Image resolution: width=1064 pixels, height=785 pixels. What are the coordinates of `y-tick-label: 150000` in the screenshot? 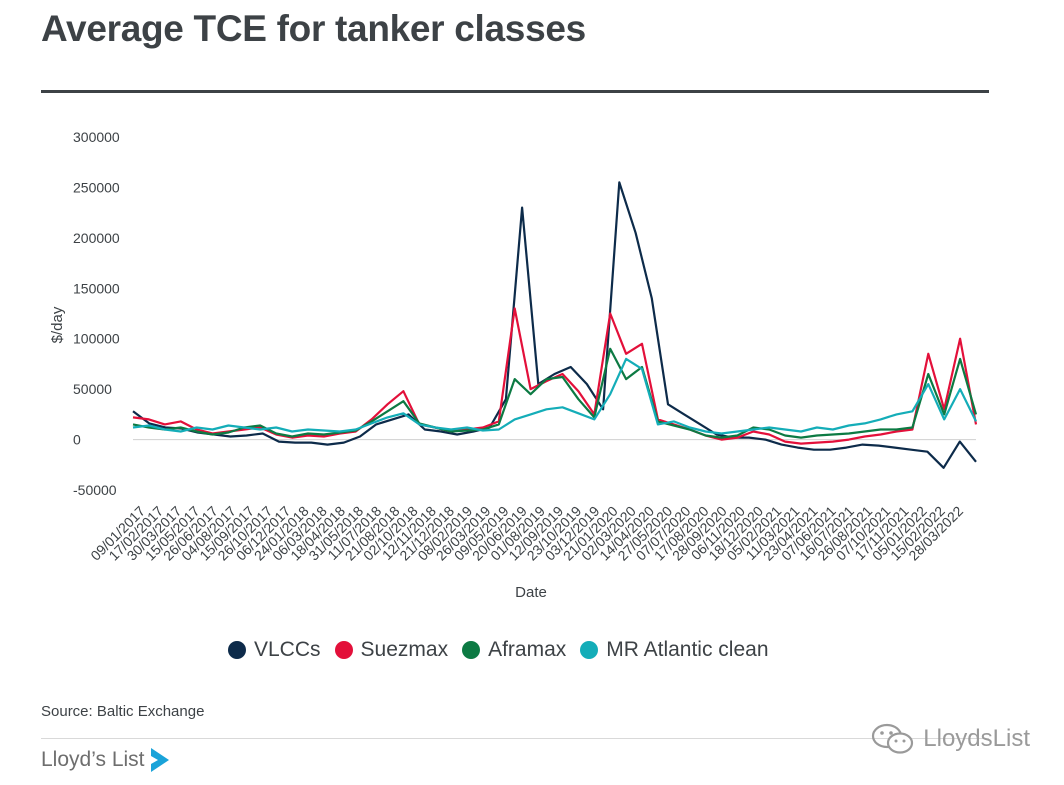 It's located at (96, 288).